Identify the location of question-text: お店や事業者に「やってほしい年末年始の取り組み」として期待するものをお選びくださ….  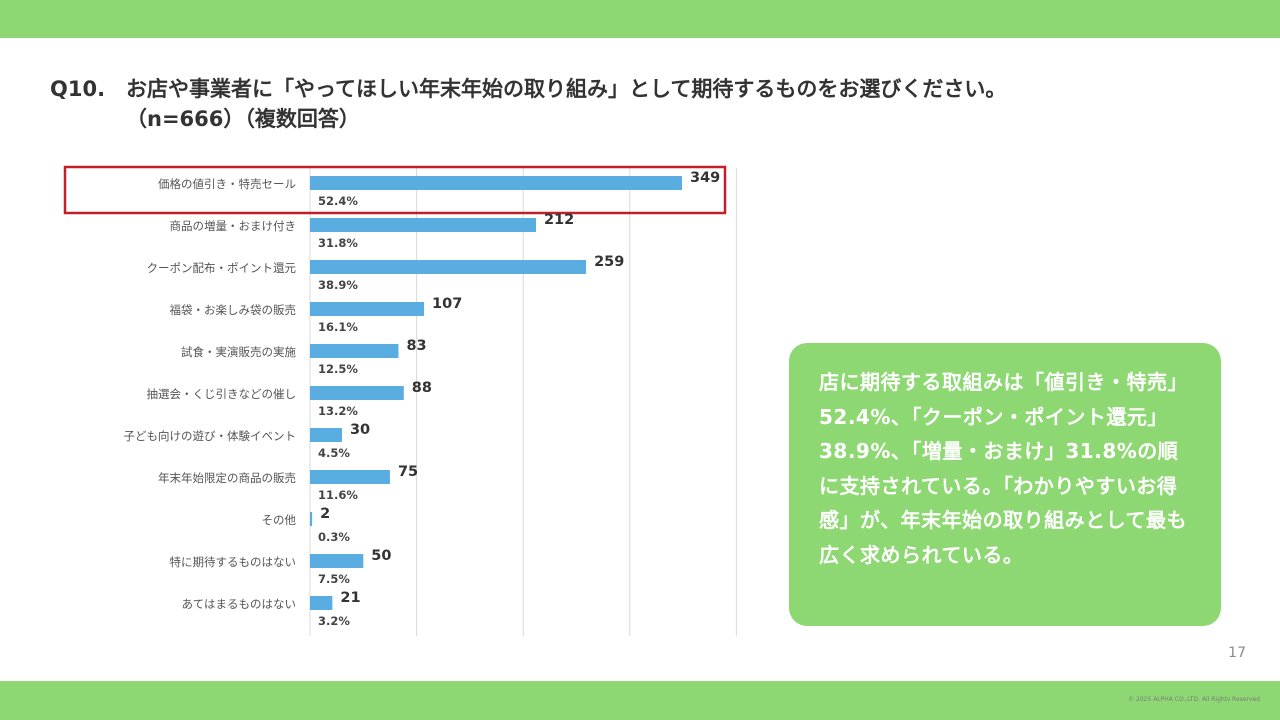
(566, 89).